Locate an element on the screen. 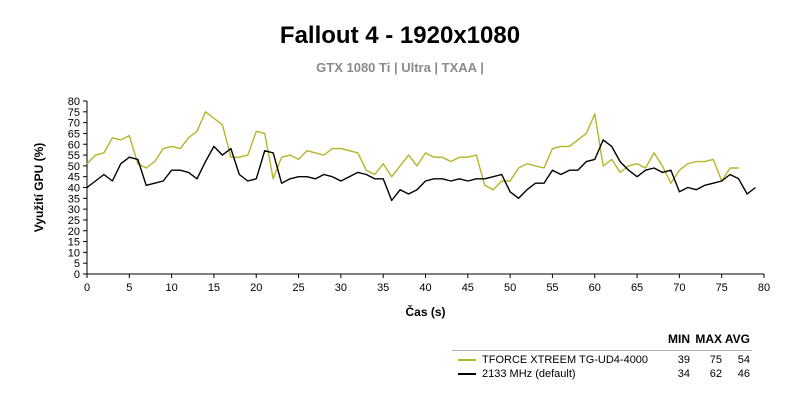  chart-title: Fallout 4 - 1920x1080 is located at coordinates (400, 35).